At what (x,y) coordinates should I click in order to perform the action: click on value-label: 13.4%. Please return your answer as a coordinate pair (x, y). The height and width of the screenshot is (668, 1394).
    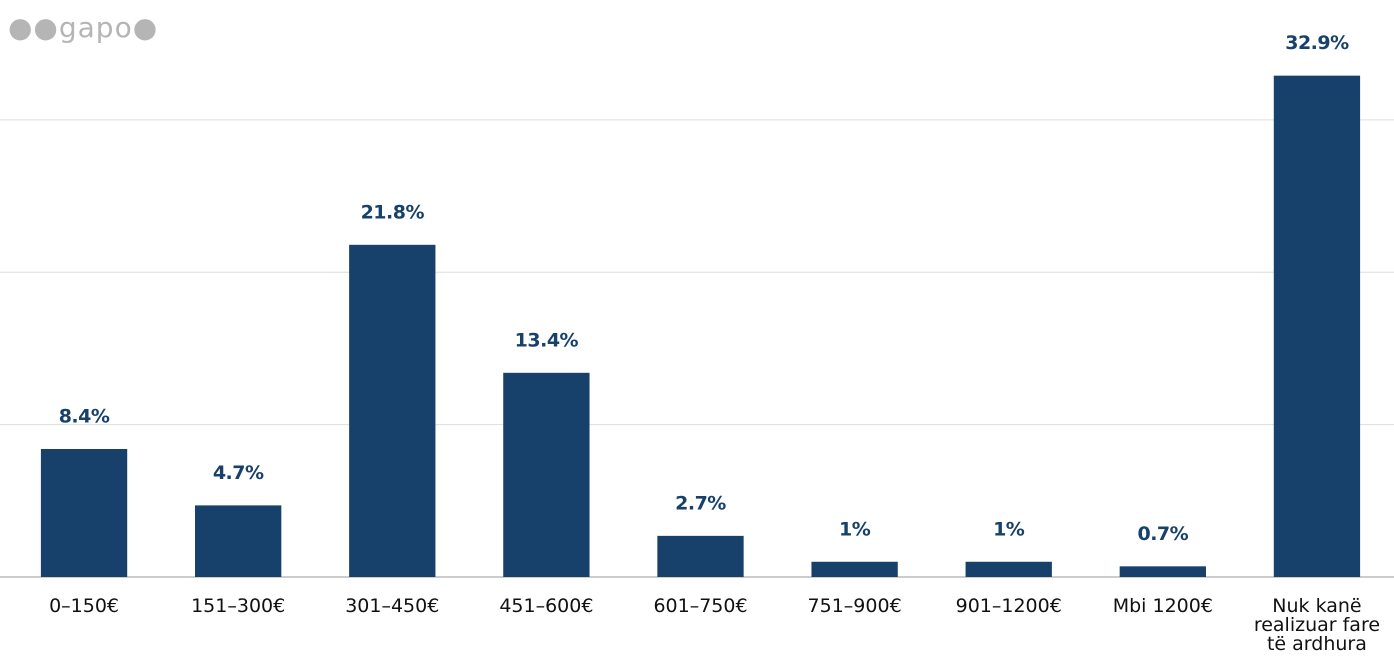
    Looking at the image, I should click on (547, 340).